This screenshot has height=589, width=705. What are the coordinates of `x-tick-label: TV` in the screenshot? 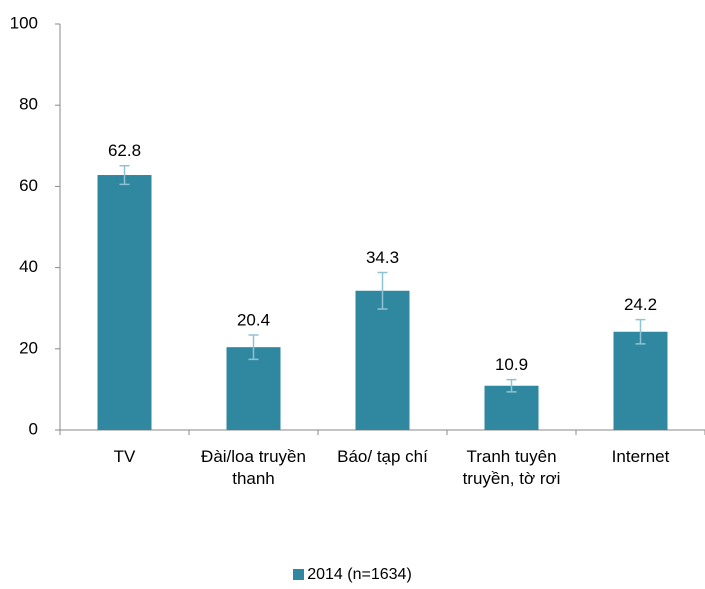 It's located at (124, 456).